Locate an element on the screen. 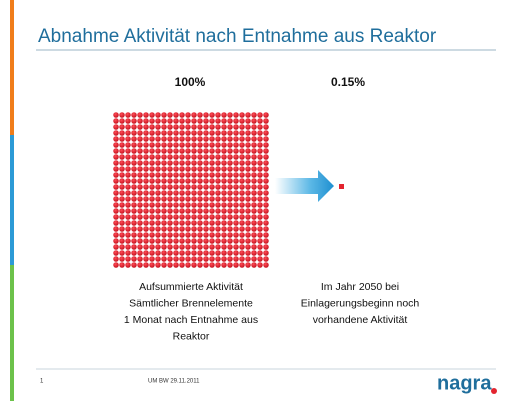 The height and width of the screenshot is (406, 509). footer-note: UM BW 29.11.2011 is located at coordinates (174, 382).